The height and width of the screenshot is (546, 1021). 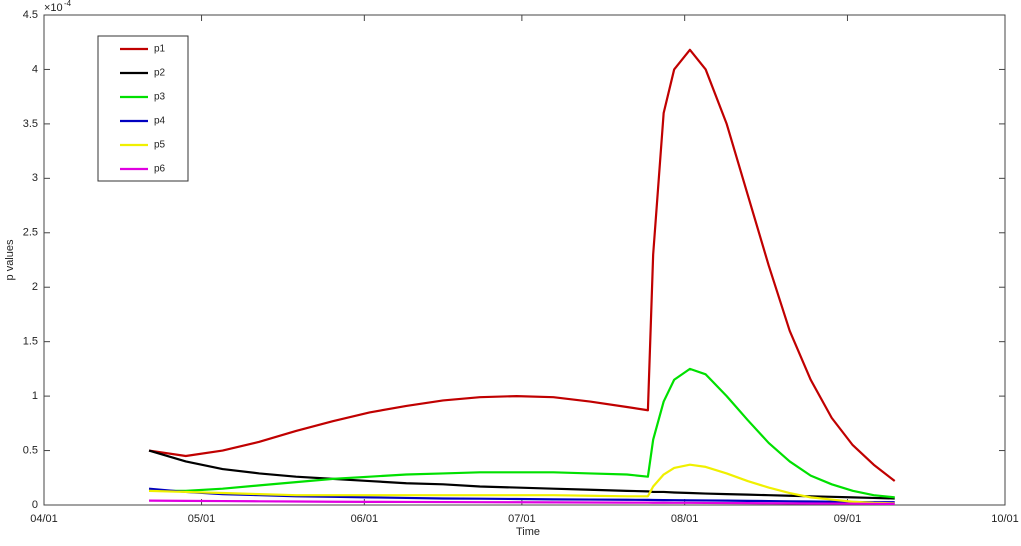 What do you see at coordinates (160, 73) in the screenshot?
I see `legend-label: p2` at bounding box center [160, 73].